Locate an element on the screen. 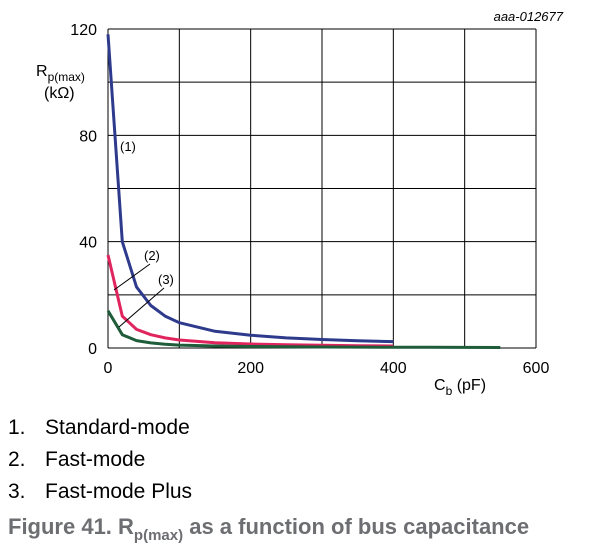  x-tick-label: 200 is located at coordinates (250, 368).